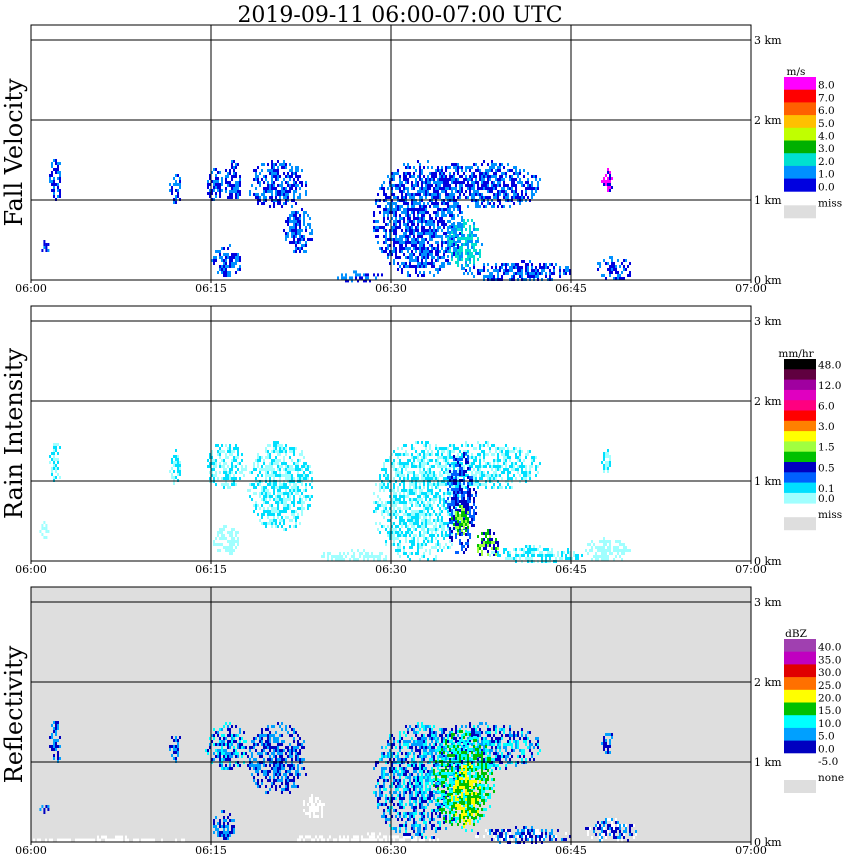 The height and width of the screenshot is (868, 850). Describe the element at coordinates (751, 288) in the screenshot. I see `time-tick-label: 07:00` at that location.